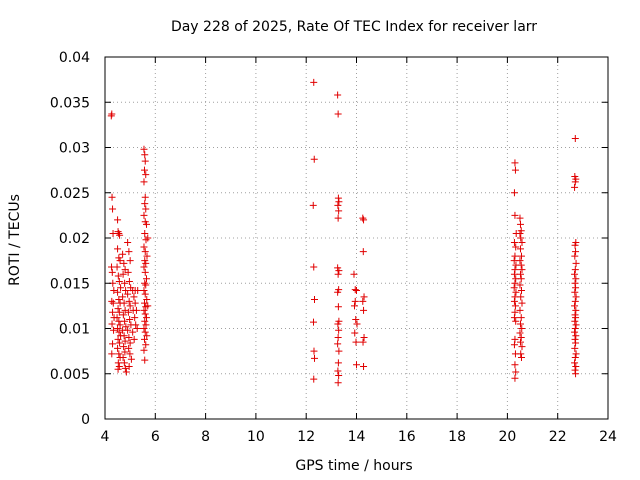 The width and height of the screenshot is (640, 480). What do you see at coordinates (608, 437) in the screenshot?
I see `x-tick-label: 24` at bounding box center [608, 437].